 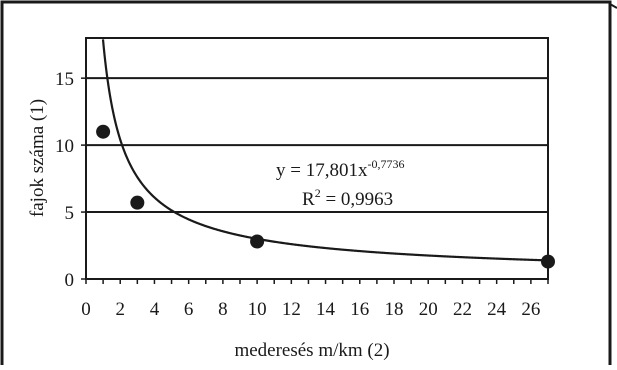 What do you see at coordinates (70, 280) in the screenshot?
I see `y-tick-label: 0` at bounding box center [70, 280].